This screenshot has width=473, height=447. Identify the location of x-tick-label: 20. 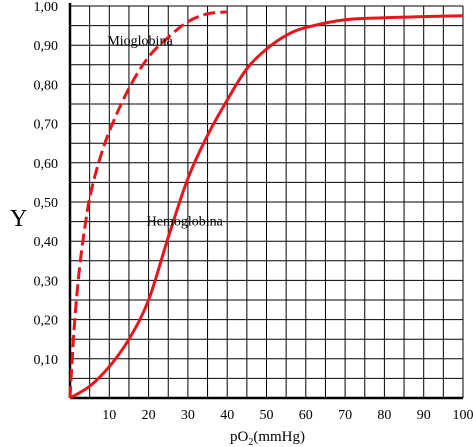
(149, 415).